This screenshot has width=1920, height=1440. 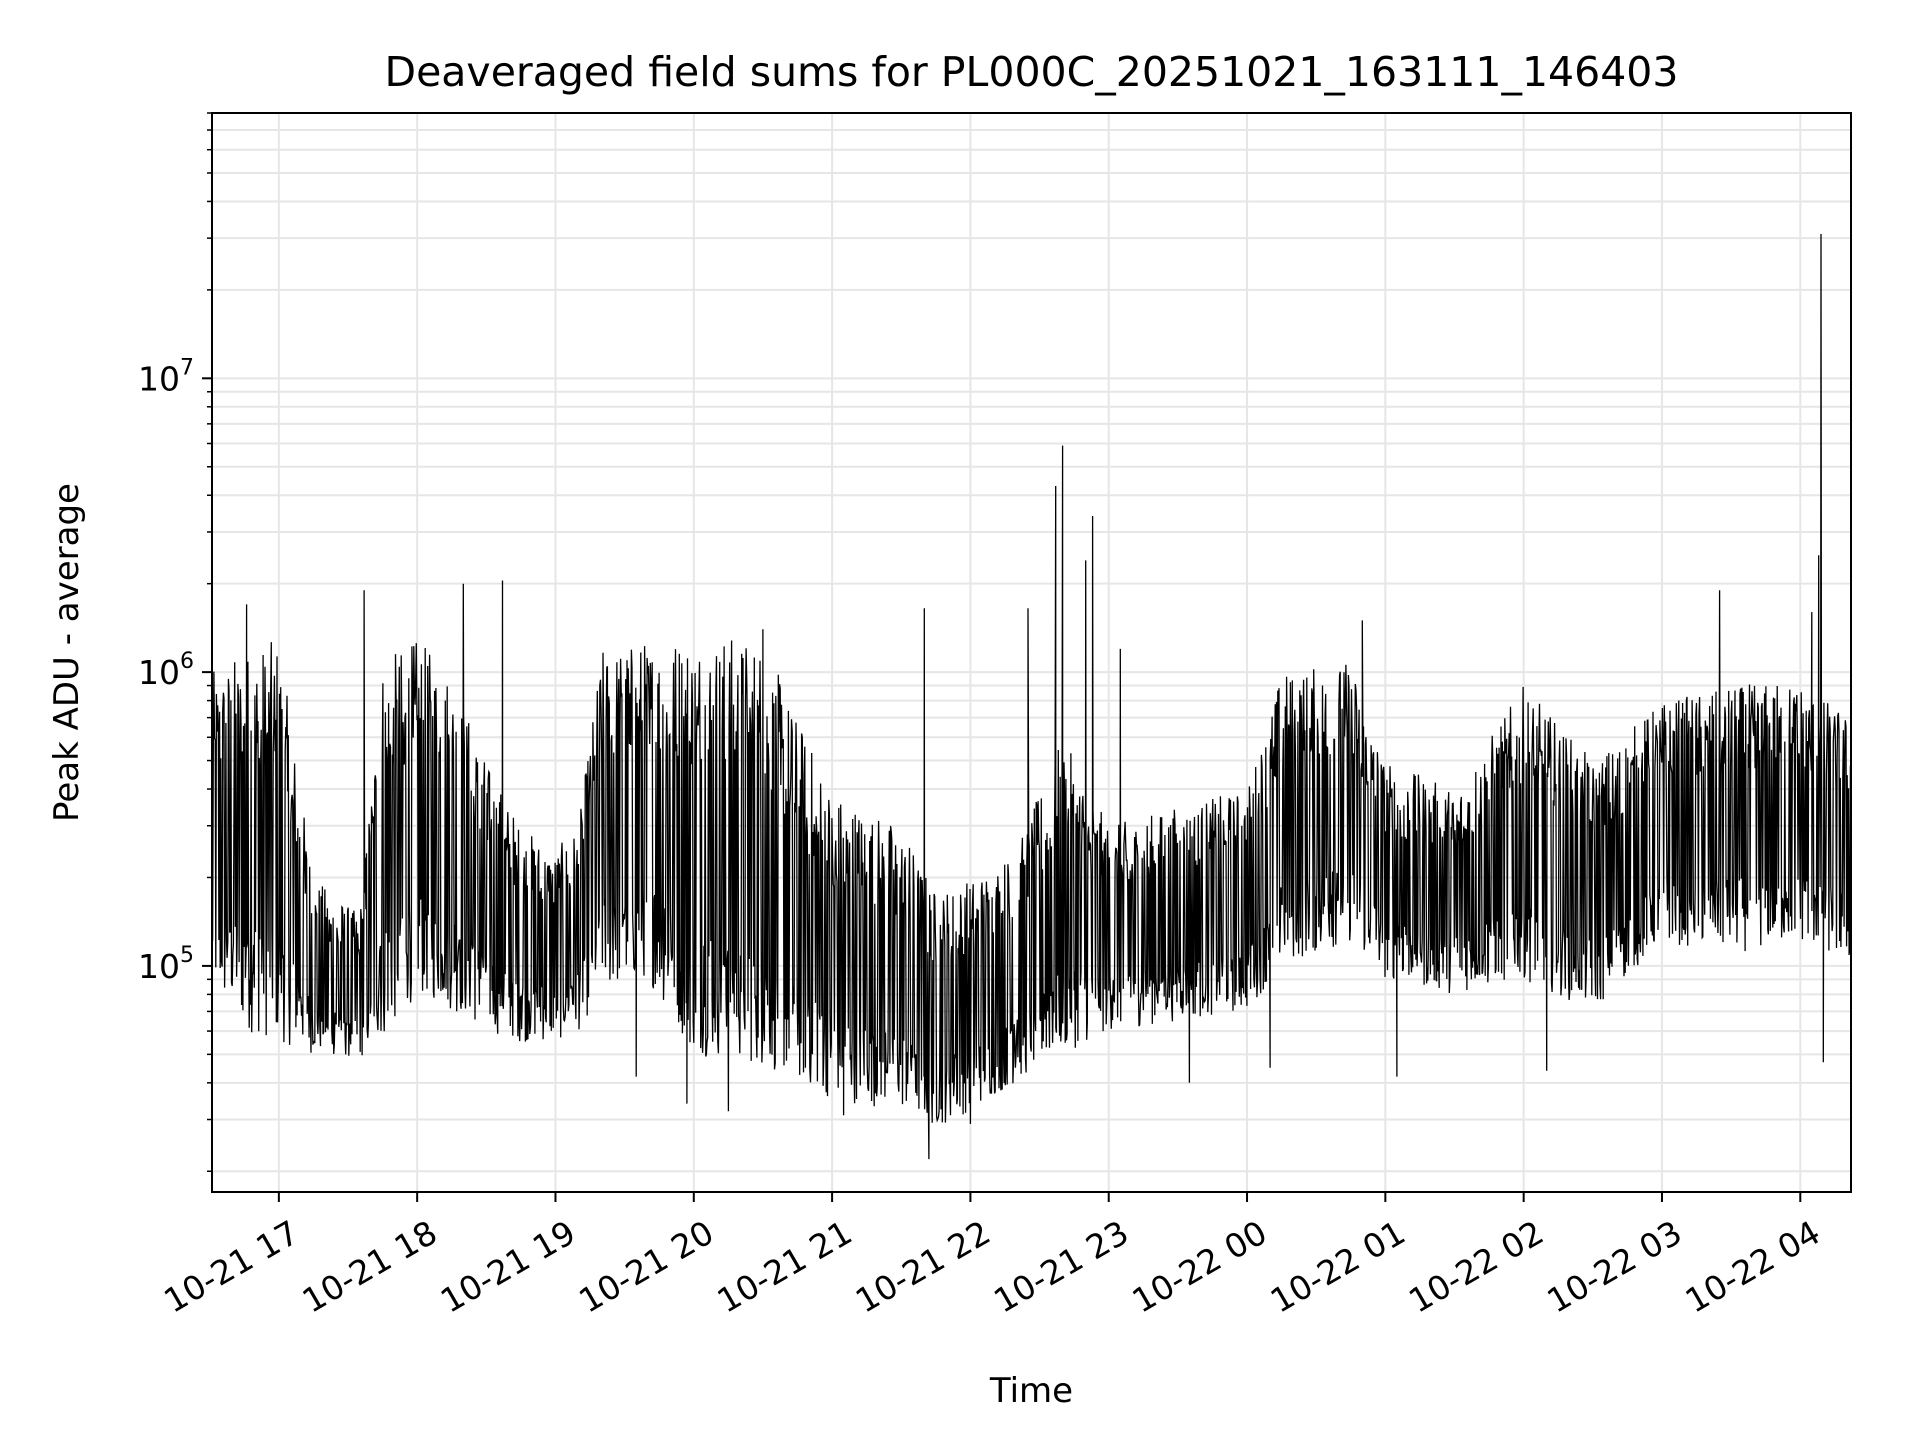 I want to click on y-tick-label: 10⁷, so click(x=166, y=376).